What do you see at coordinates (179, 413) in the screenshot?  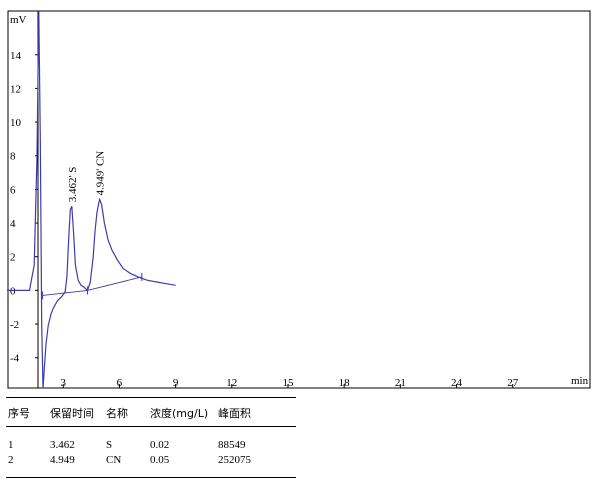 I see `header-concentration: 浓度(mg/L)` at bounding box center [179, 413].